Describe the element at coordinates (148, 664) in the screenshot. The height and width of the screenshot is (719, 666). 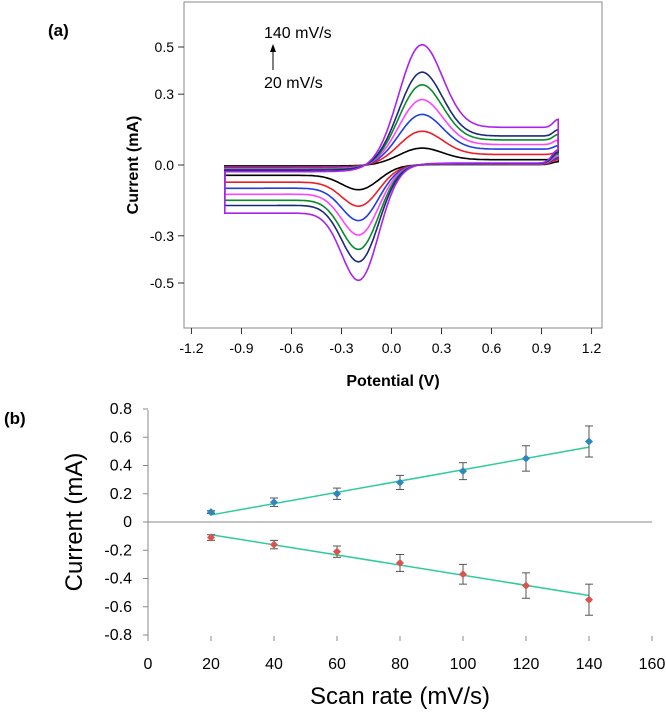
I see `panel-b-x-tick-label: 0` at that location.